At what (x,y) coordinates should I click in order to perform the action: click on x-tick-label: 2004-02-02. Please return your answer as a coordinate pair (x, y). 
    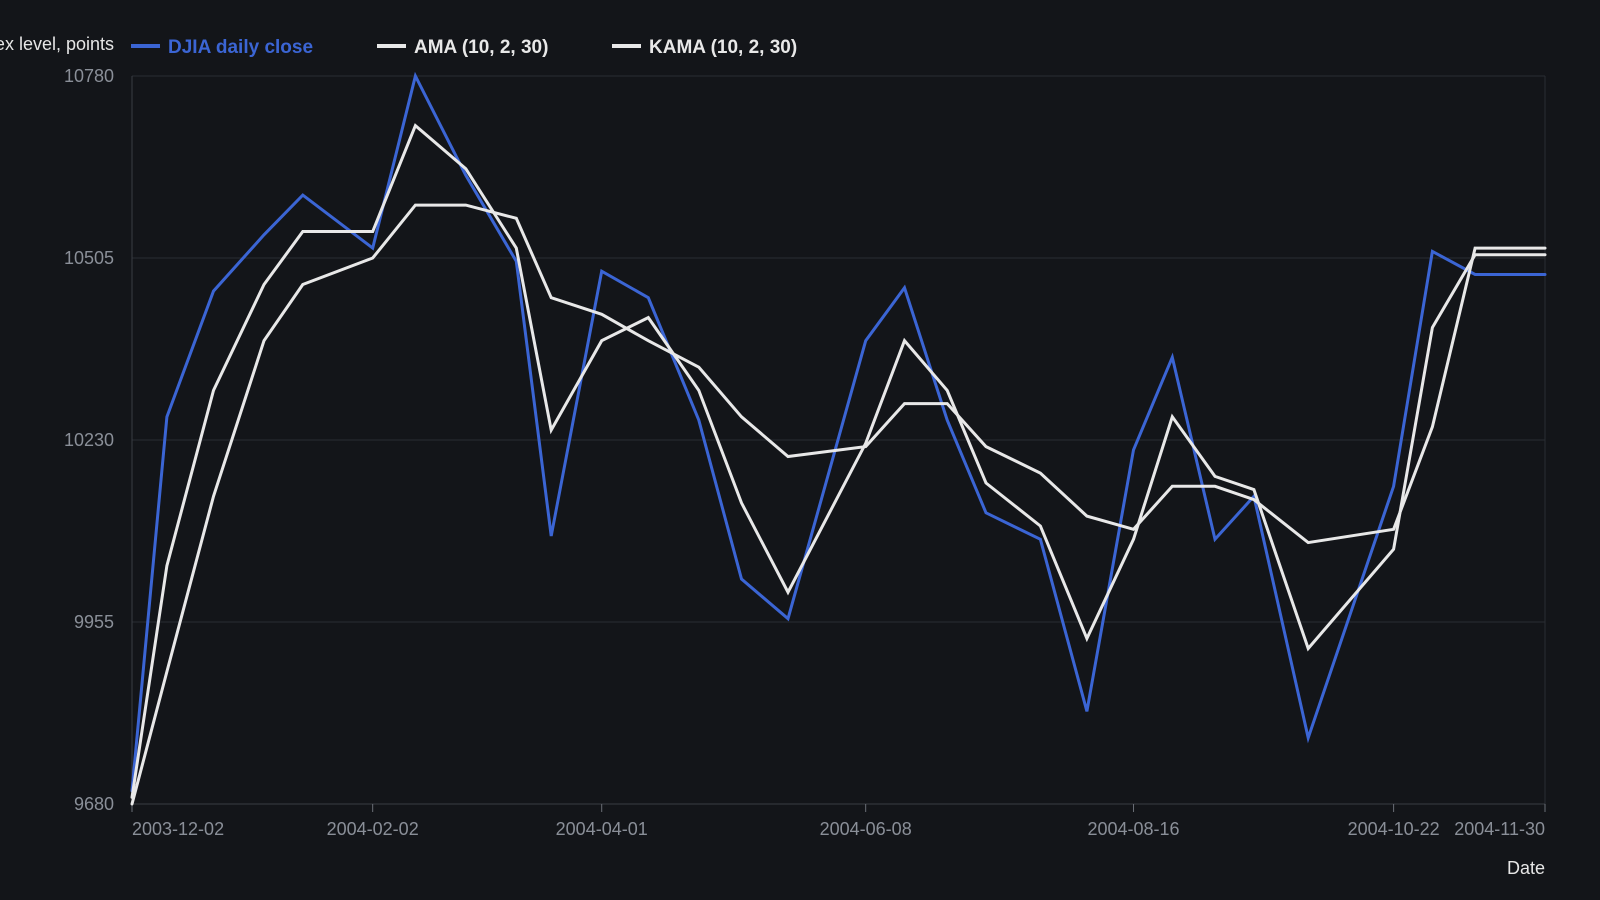
    Looking at the image, I should click on (373, 829).